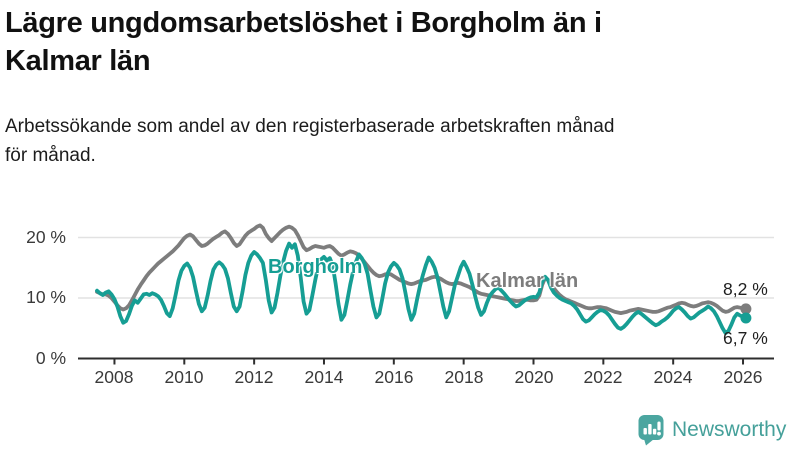  I want to click on series-label-borgholm: Borgholm, so click(315, 267).